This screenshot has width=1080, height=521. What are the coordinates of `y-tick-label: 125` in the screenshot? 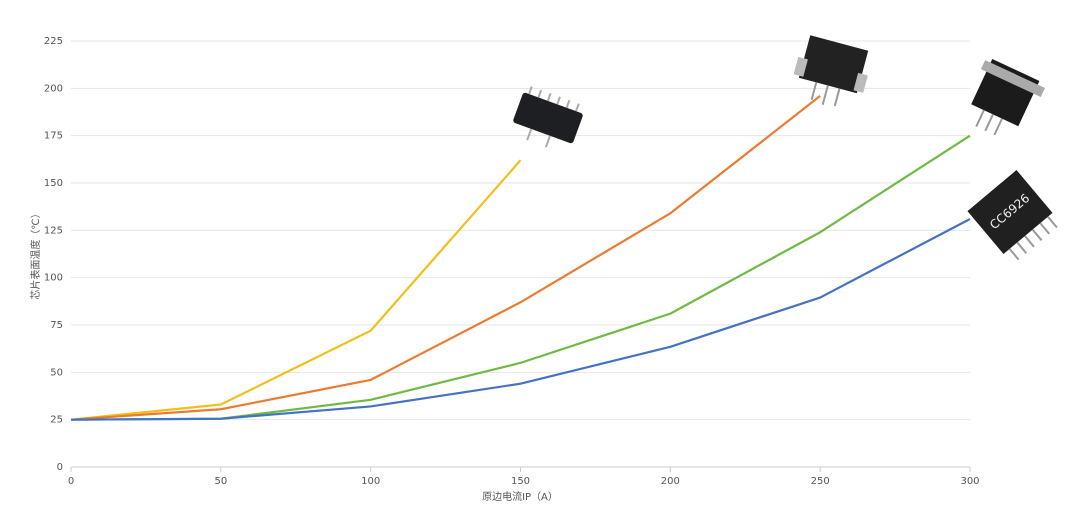 It's located at (53, 230).